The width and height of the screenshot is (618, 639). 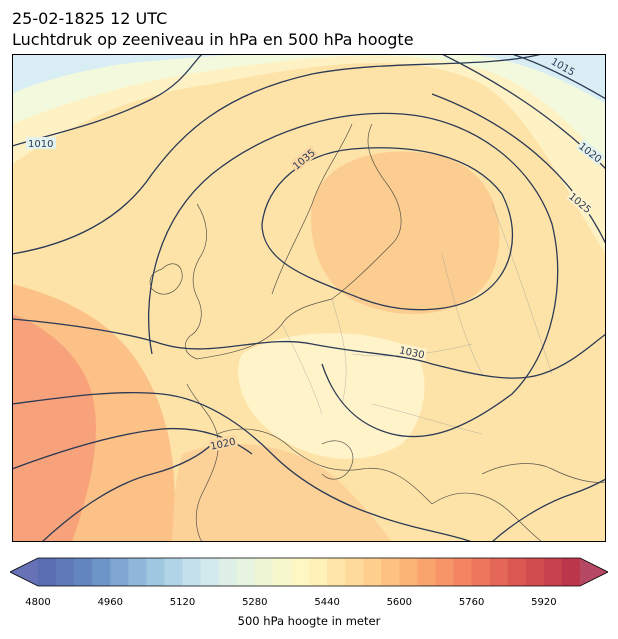 I want to click on isobar-1020-sw, so click(x=127, y=492).